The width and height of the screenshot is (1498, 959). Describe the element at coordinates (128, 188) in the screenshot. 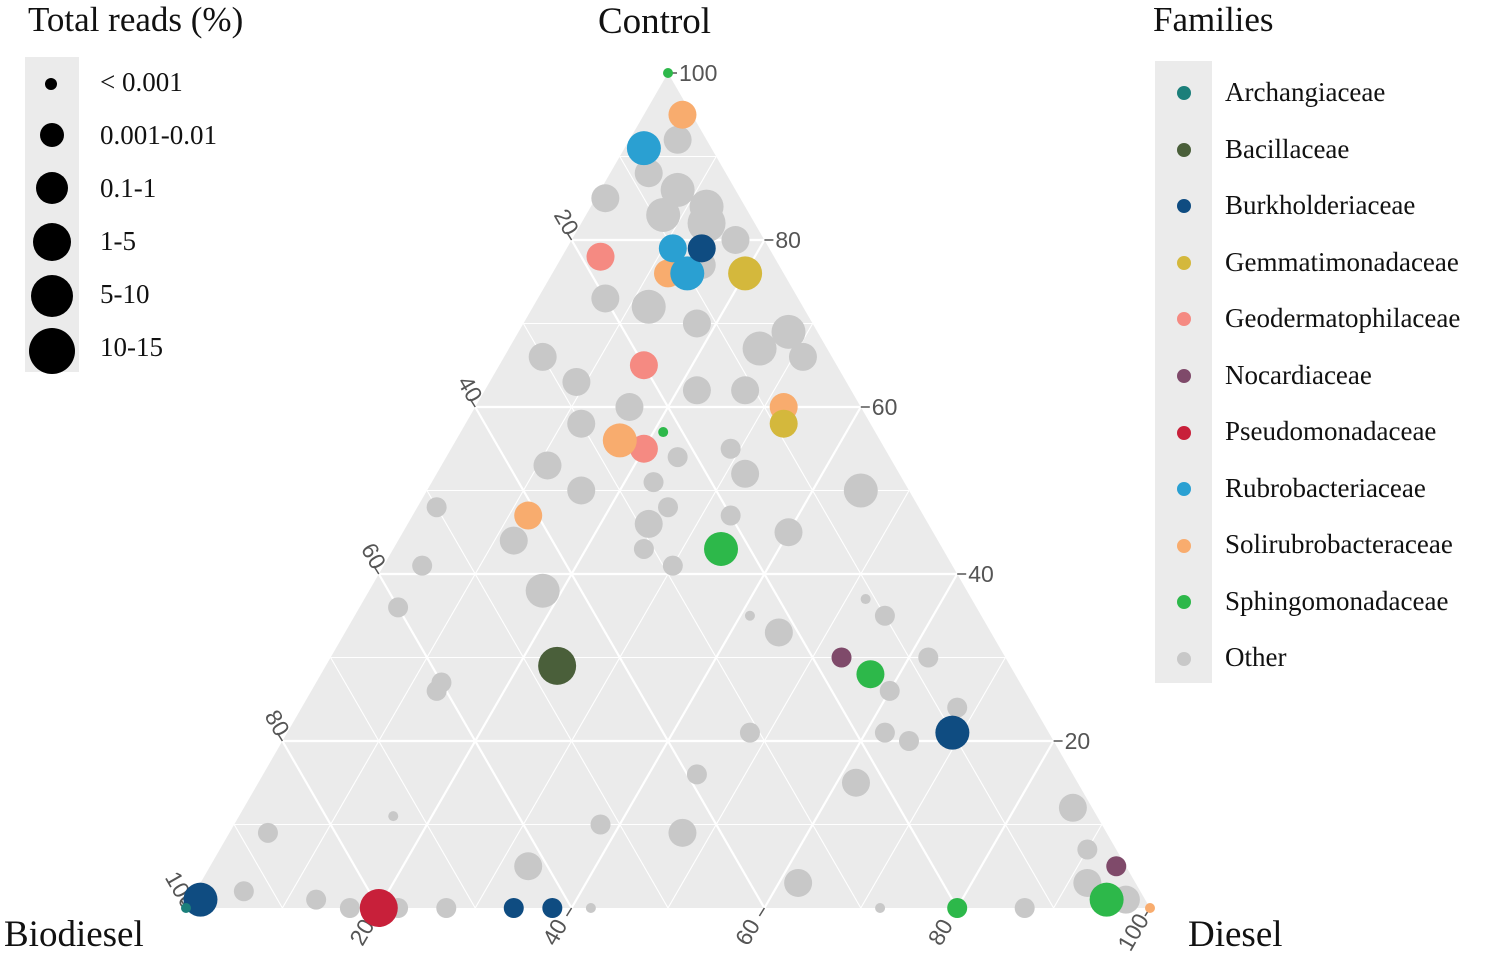

I see `size-legend-label-3: 0.1-1` at that location.